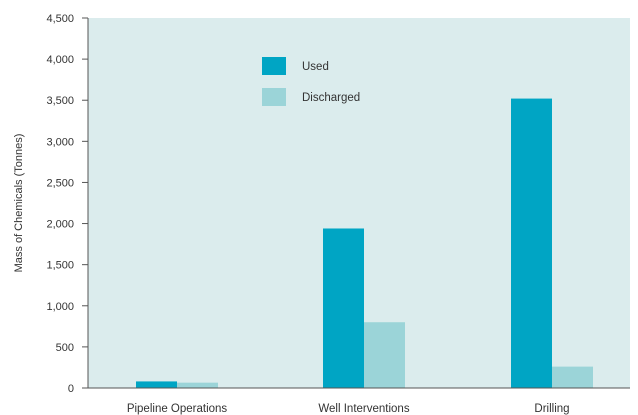 Image resolution: width=638 pixels, height=415 pixels. What do you see at coordinates (60, 183) in the screenshot?
I see `y-tick-label: 2,500` at bounding box center [60, 183].